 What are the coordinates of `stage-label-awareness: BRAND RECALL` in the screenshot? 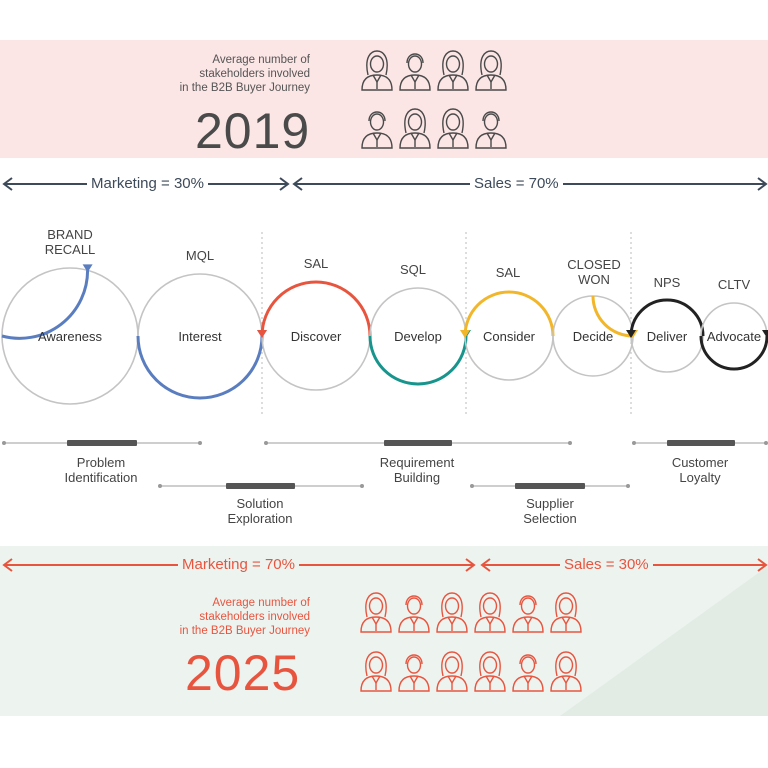 It's located at (70, 242).